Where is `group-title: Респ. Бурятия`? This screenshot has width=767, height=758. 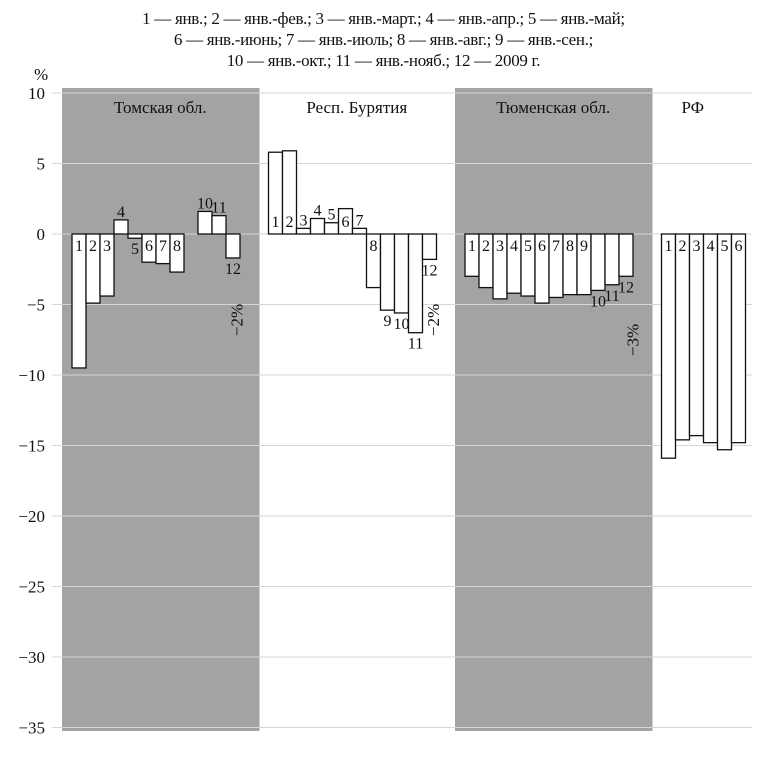 group-title: Респ. Бурятия is located at coordinates (356, 107).